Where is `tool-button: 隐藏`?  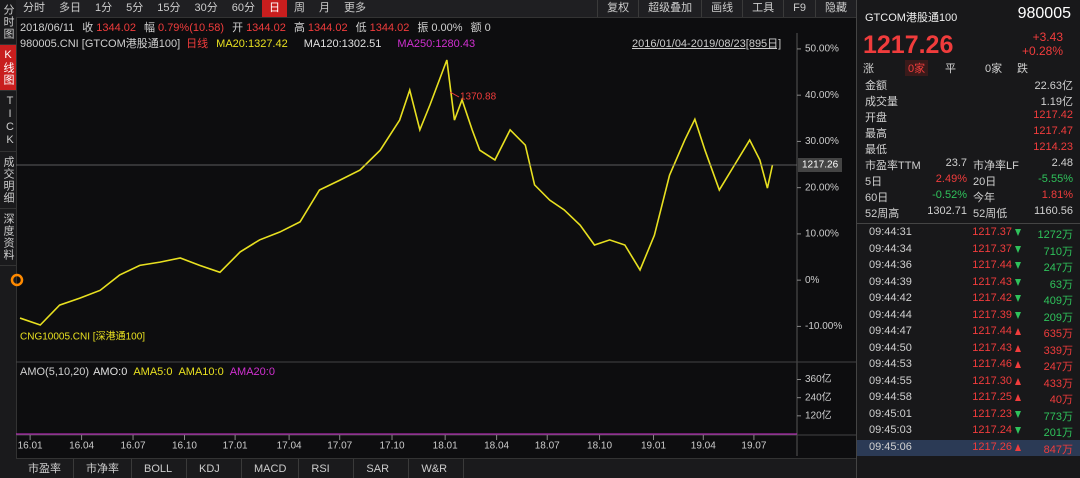
tool-button: 隐藏 is located at coordinates (835, 8).